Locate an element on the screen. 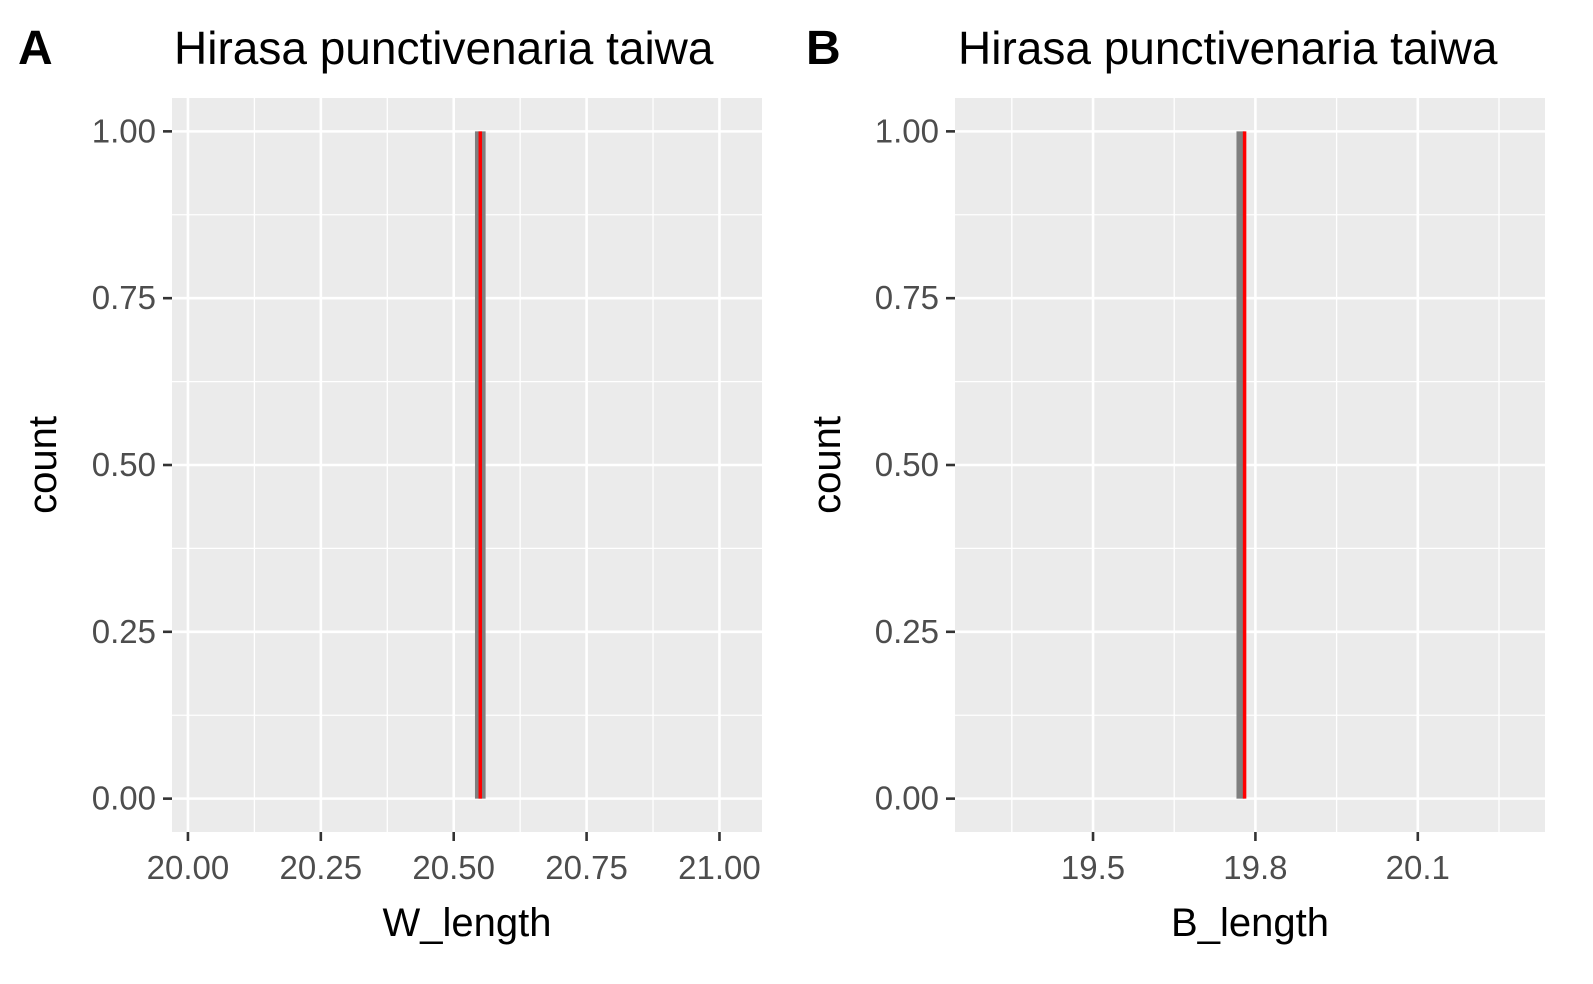  chart-b-x-tick-label: 19.8 is located at coordinates (1255, 867).